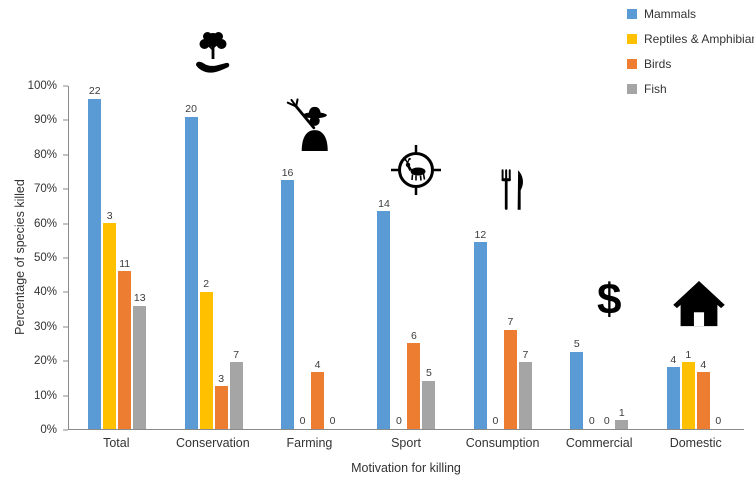 The image size is (754, 490). I want to click on x-category-label-consumption: Consumption, so click(502, 443).